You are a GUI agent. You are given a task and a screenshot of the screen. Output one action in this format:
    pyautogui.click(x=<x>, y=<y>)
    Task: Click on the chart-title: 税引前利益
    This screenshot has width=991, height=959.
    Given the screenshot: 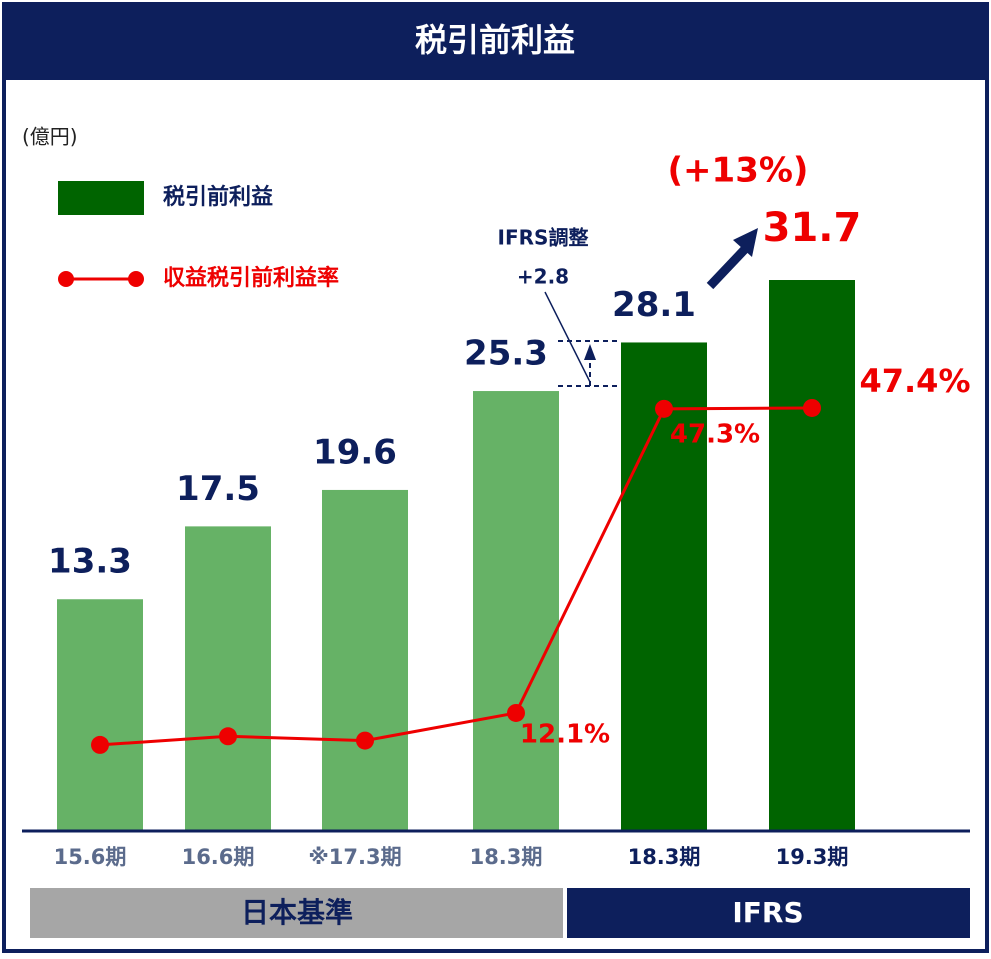 What is the action you would take?
    pyautogui.click(x=495, y=40)
    